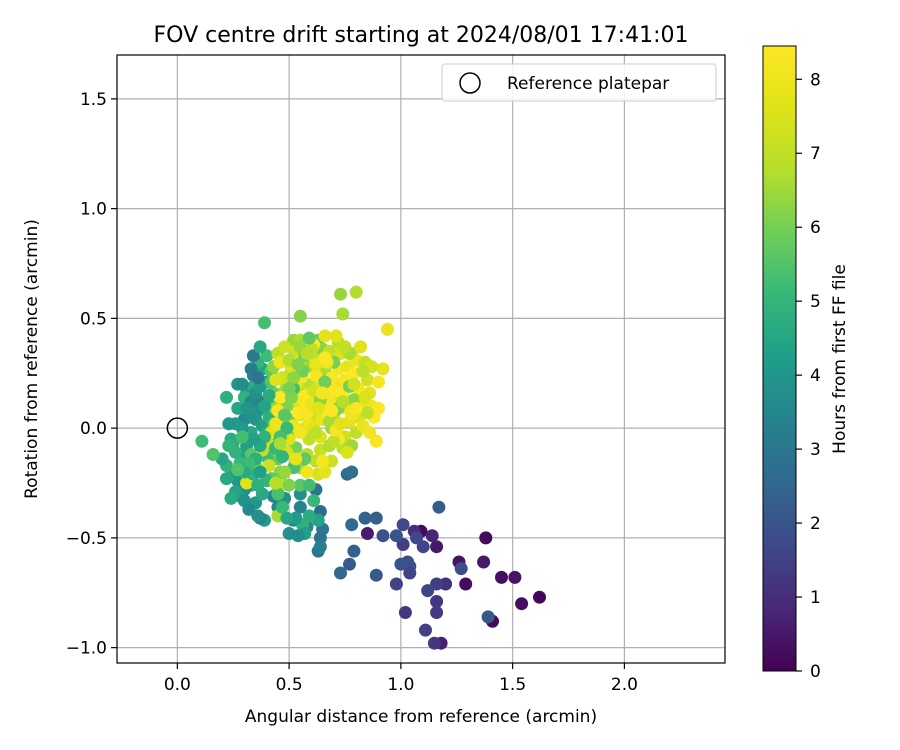 The width and height of the screenshot is (900, 750). Describe the element at coordinates (815, 524) in the screenshot. I see `colorbar-tick-label: 2` at that location.